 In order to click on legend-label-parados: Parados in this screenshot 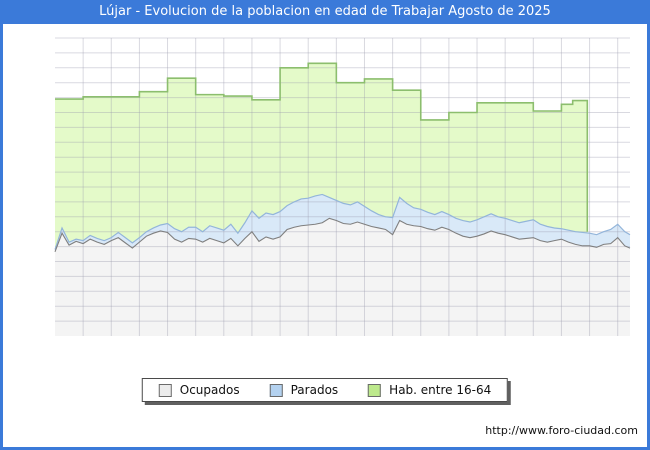, I will do `click(314, 390)`.